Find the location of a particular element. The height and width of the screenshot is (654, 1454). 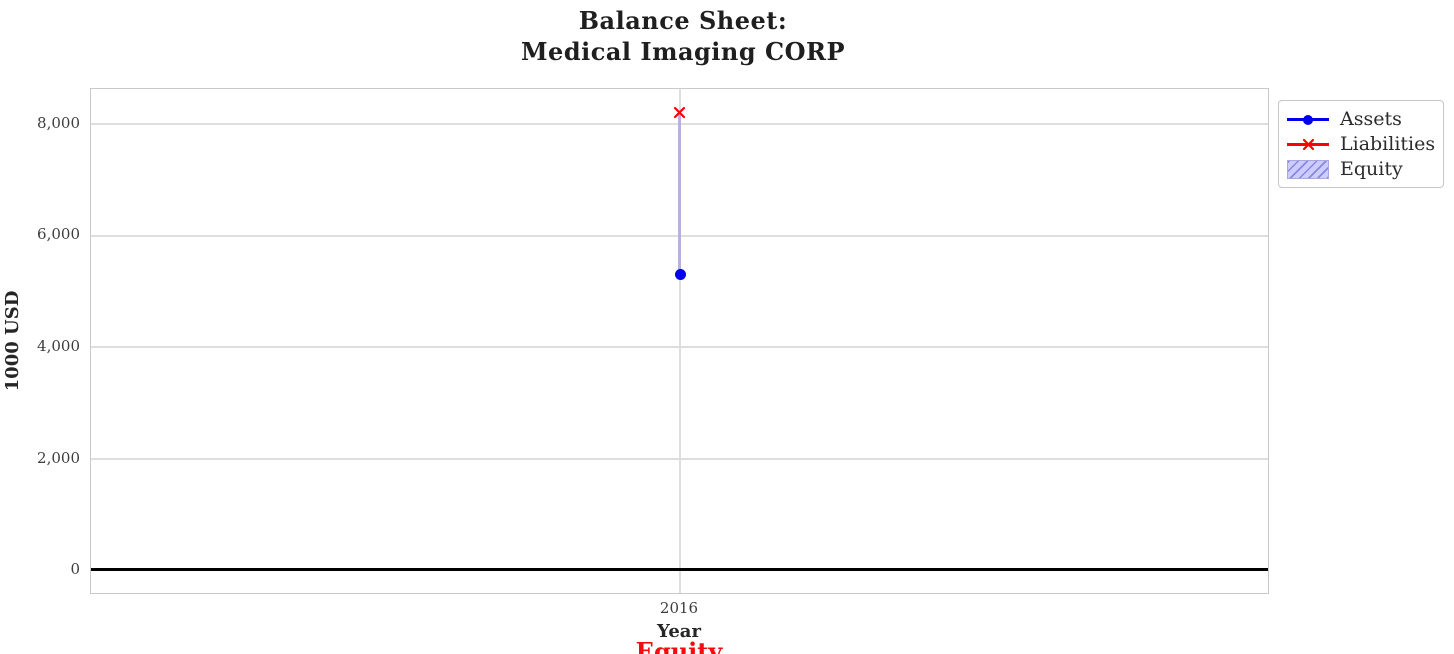

y-tick-0: 0 is located at coordinates (75, 569).